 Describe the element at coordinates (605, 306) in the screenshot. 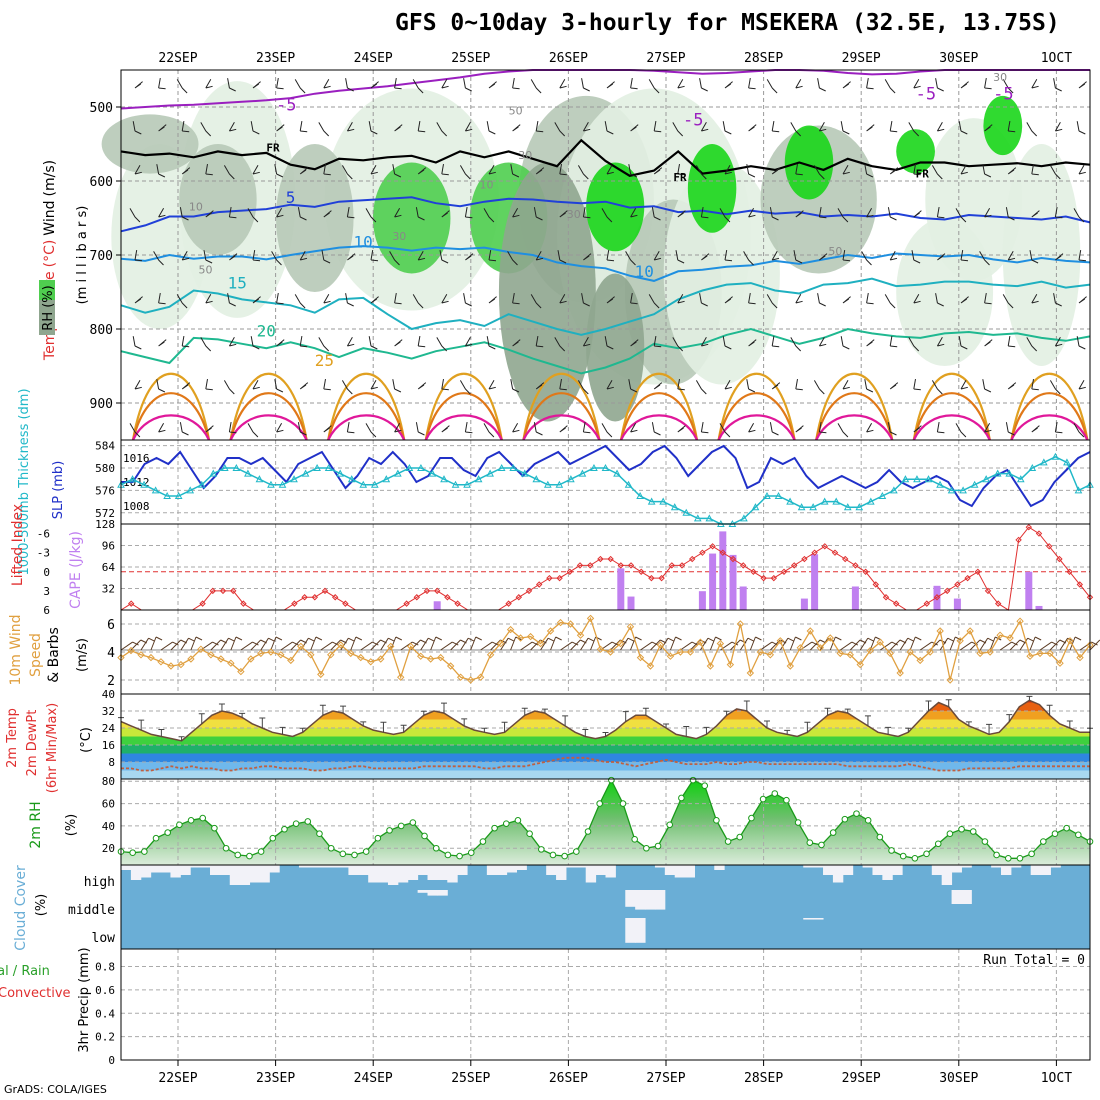

I see `isotherm-line-t15` at that location.